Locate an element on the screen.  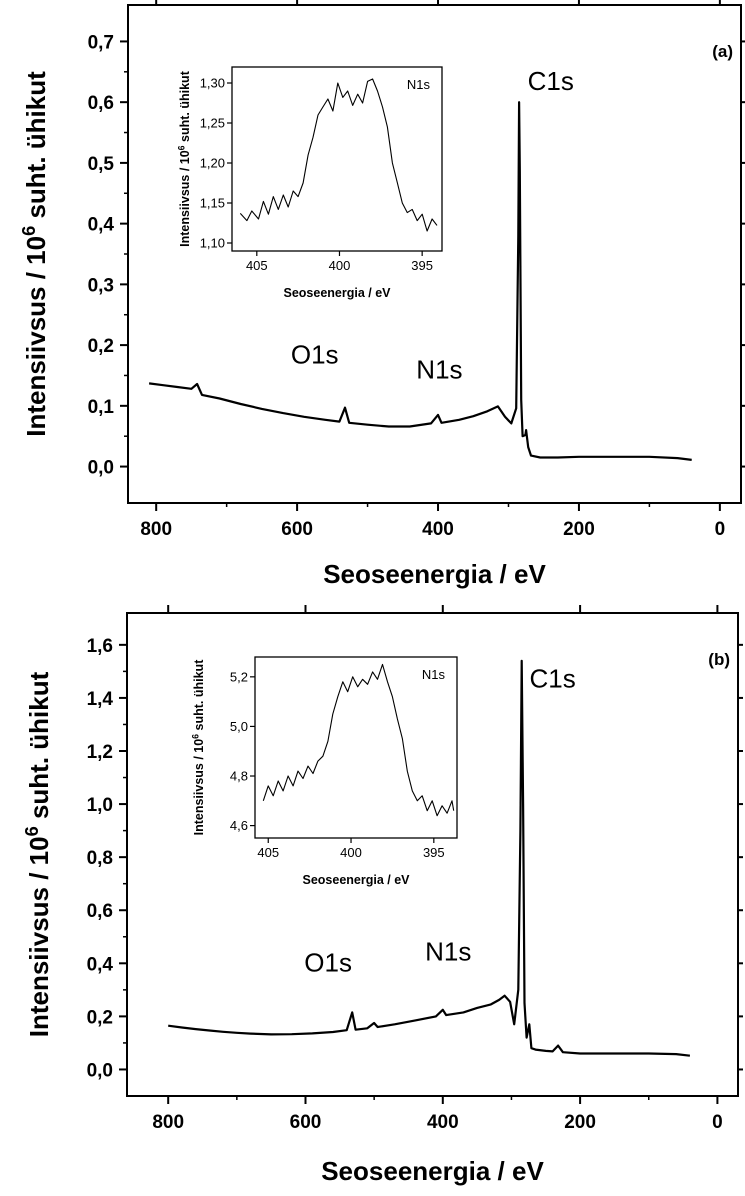
inset-y-tick-label: 1,20 is located at coordinates (212, 163).